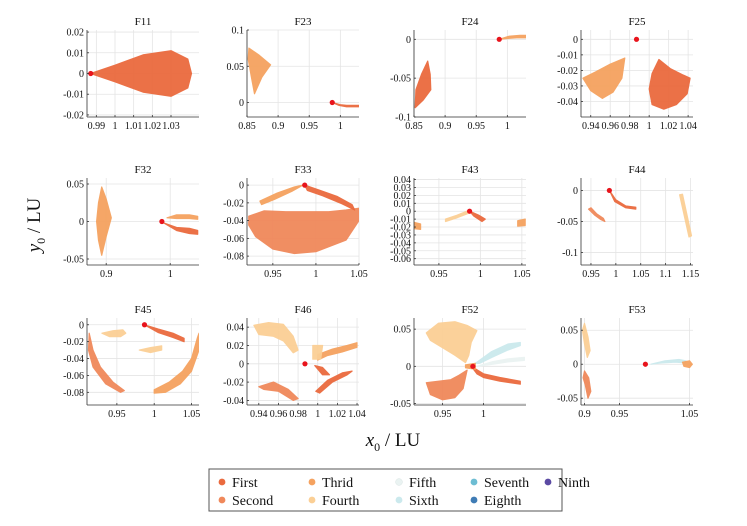 The height and width of the screenshot is (526, 747). Describe the element at coordinates (502, 501) in the screenshot. I see `legend-label: Eighth` at that location.